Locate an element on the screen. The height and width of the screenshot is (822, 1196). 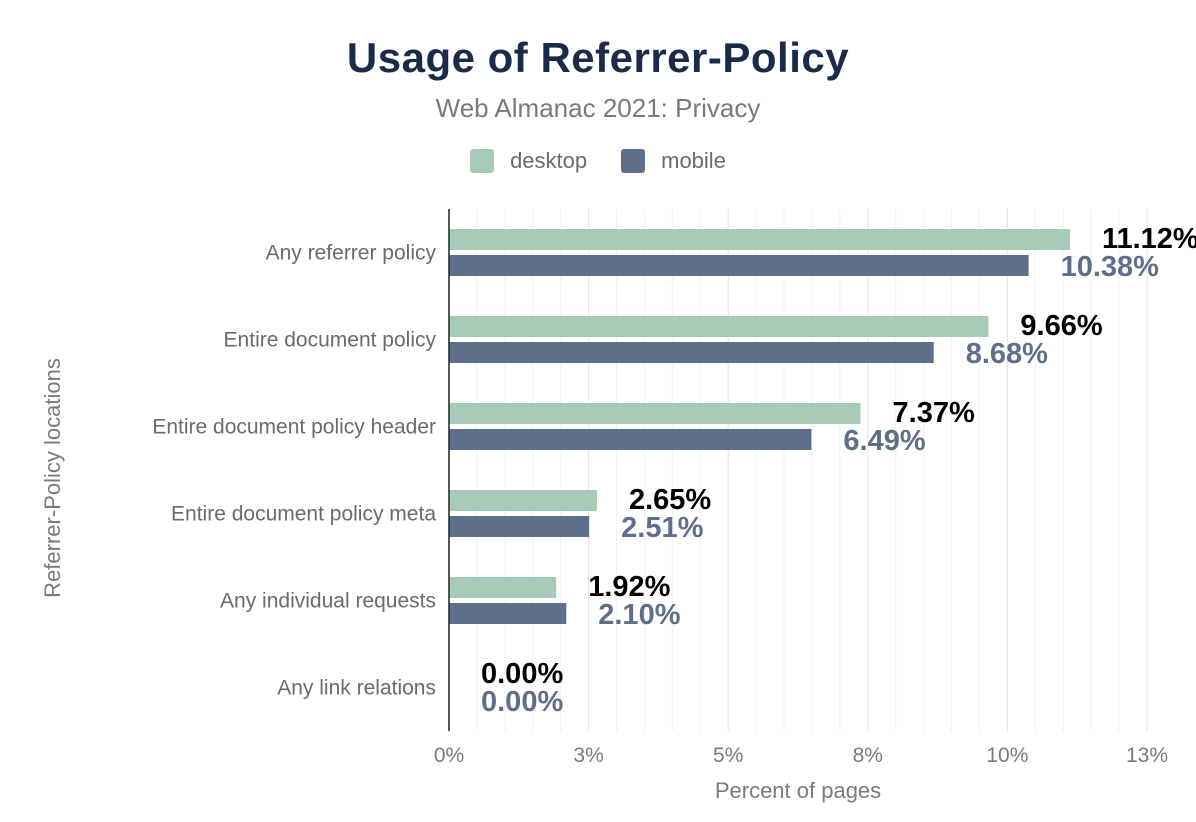
data-label-mobile: 8.68% is located at coordinates (1007, 354).